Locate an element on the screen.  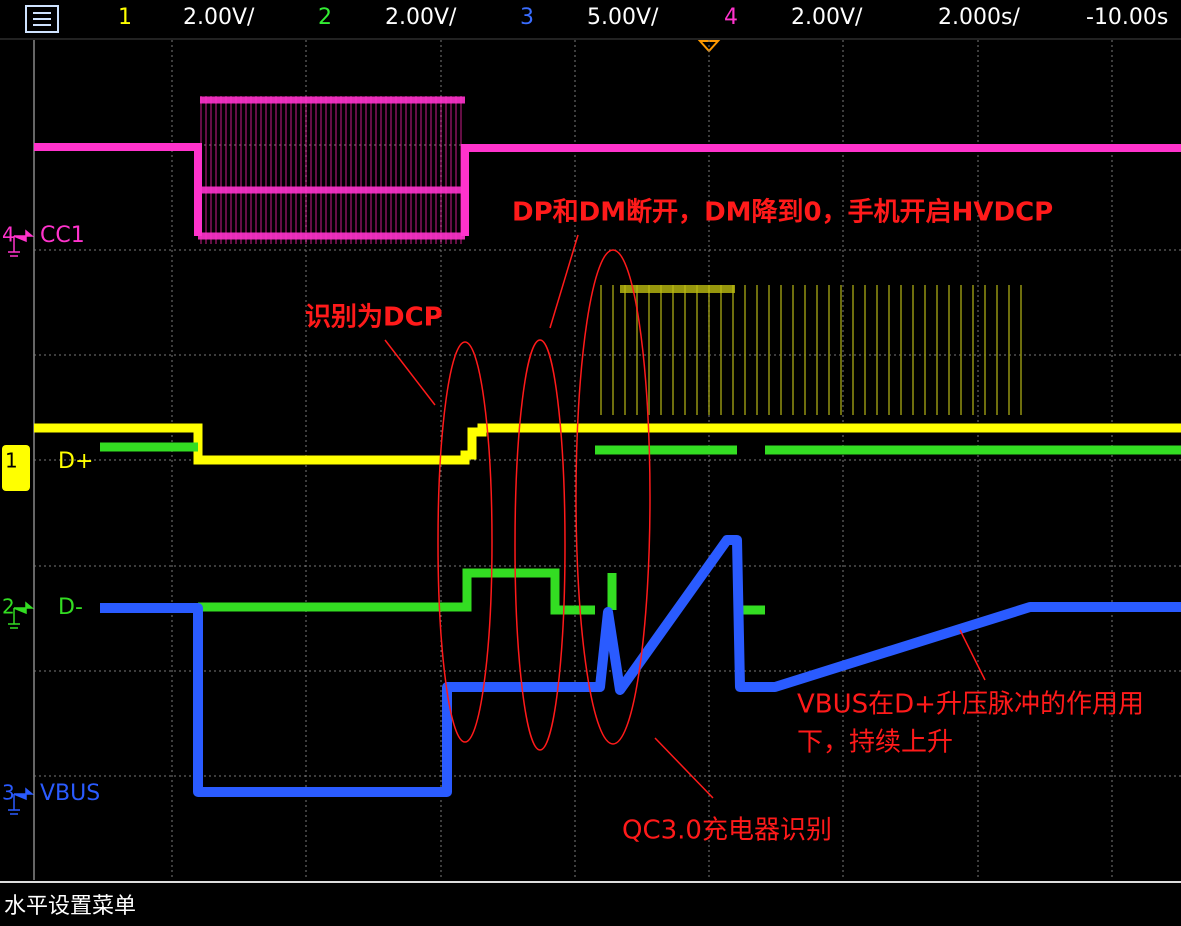
dminus-trace is located at coordinates (481, 591).